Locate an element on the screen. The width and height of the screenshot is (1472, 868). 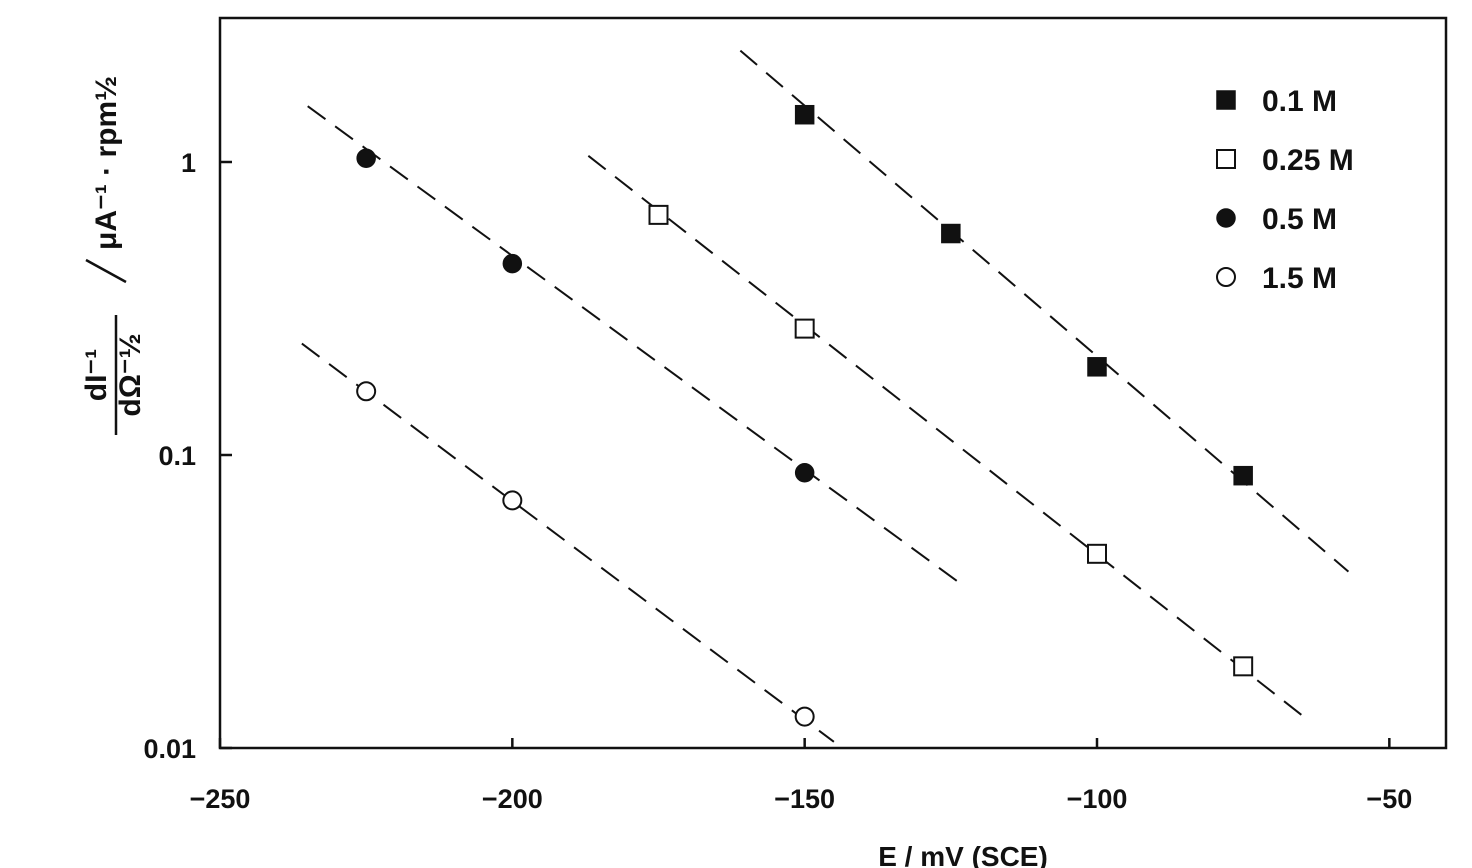
y-label-unit: μA⁻¹ · rpm½ is located at coordinates (106, 163).